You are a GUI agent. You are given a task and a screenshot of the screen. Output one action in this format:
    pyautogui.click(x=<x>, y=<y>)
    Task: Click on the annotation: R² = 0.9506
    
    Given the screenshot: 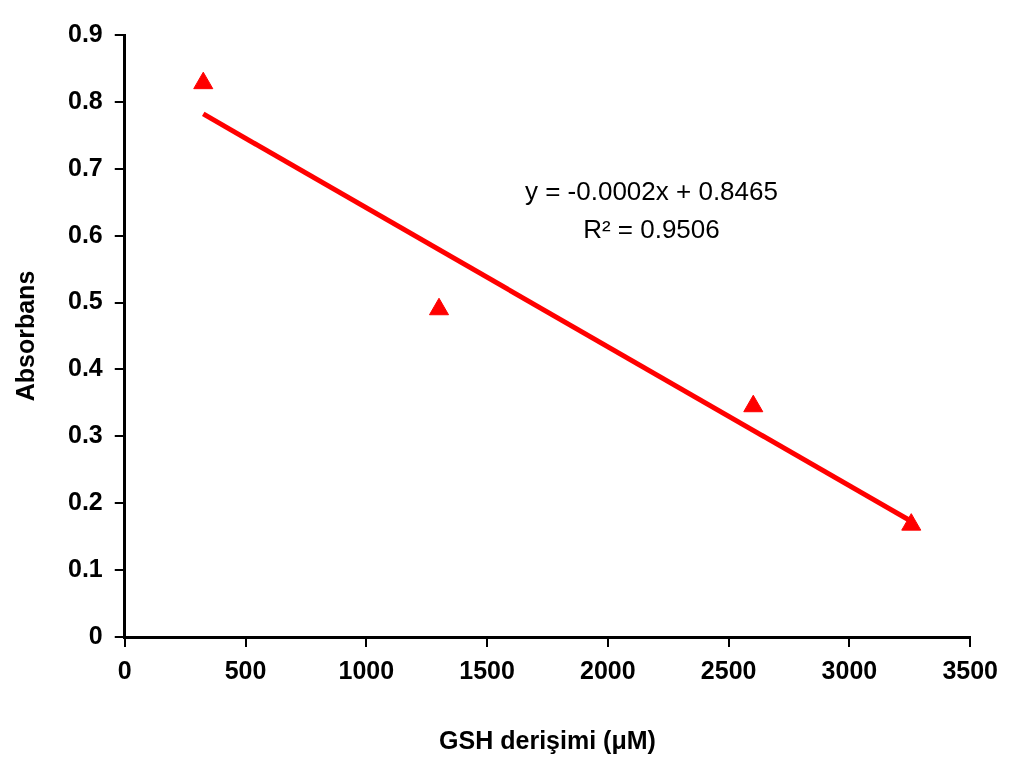 What is the action you would take?
    pyautogui.click(x=651, y=228)
    